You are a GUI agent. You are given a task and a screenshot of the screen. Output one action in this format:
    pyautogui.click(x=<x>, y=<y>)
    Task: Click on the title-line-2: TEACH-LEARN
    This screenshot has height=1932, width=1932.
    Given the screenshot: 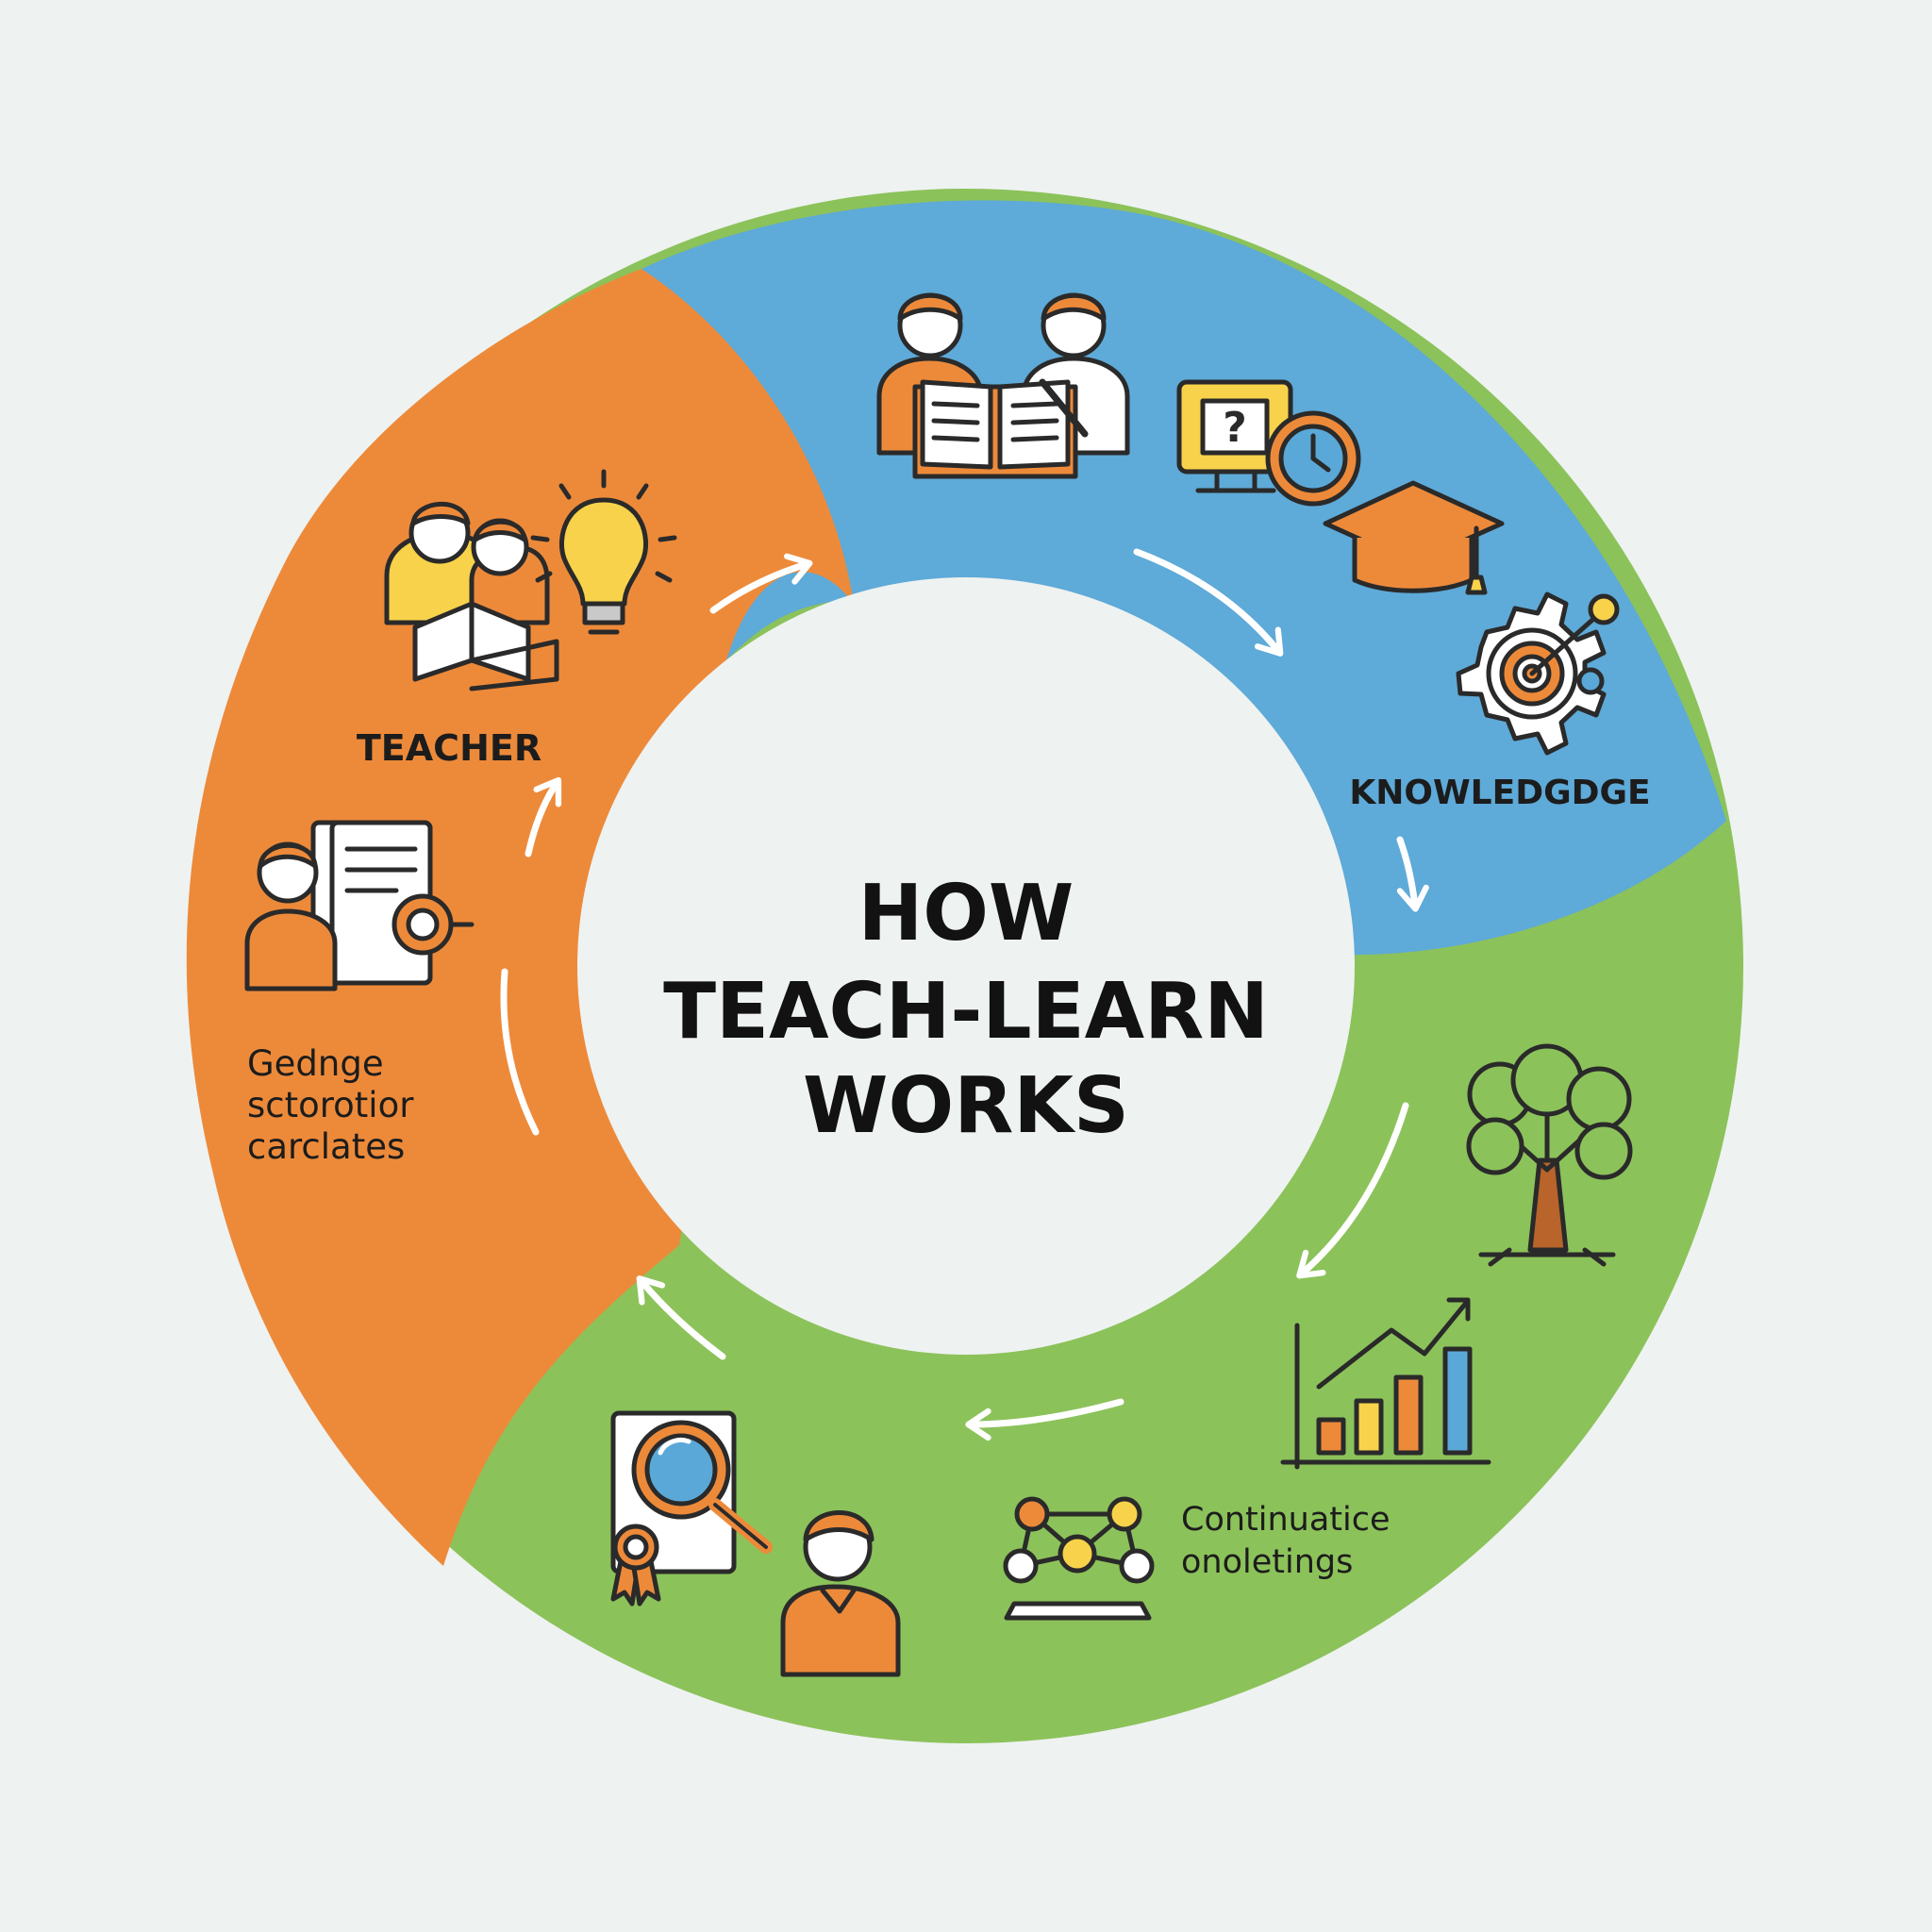 What is the action you would take?
    pyautogui.click(x=966, y=1012)
    